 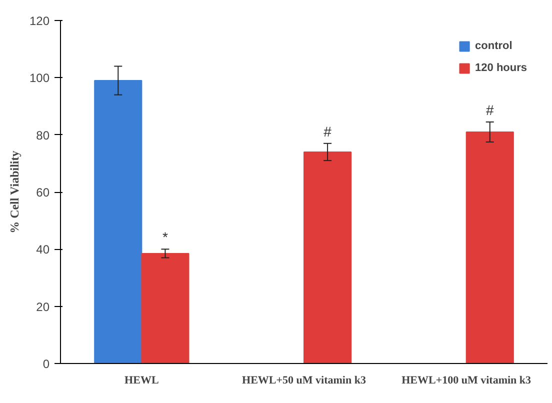 What do you see at coordinates (141, 380) in the screenshot?
I see `x-tick-label: HEWL` at bounding box center [141, 380].